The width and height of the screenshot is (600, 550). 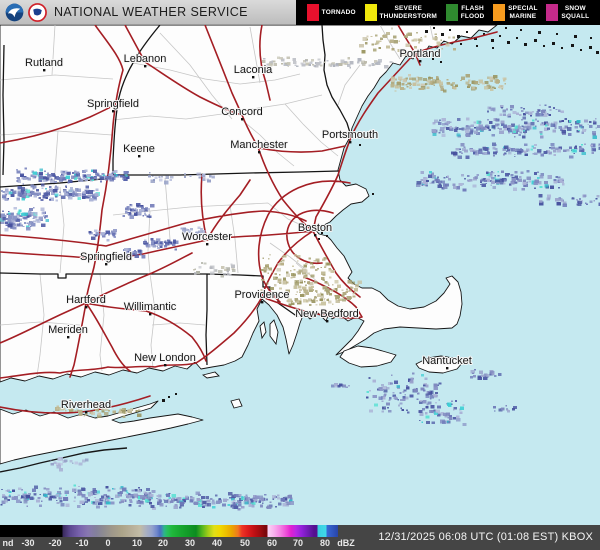 What do you see at coordinates (327, 314) in the screenshot?
I see `city-label: New Bedford` at bounding box center [327, 314].